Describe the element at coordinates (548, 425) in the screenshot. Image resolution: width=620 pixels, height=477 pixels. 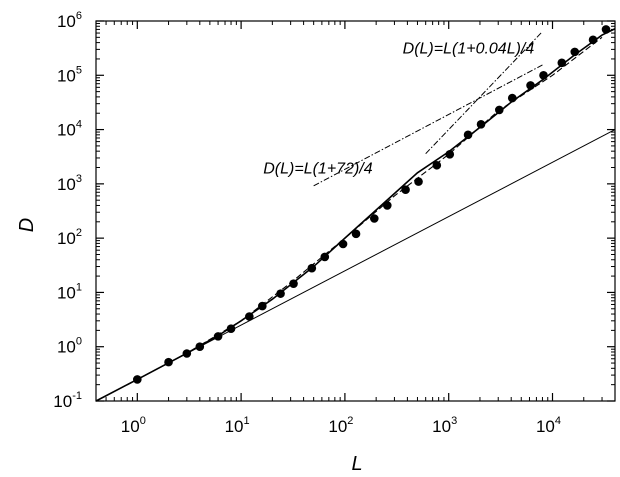
I see `x-tick-label: 10⁴` at that location.